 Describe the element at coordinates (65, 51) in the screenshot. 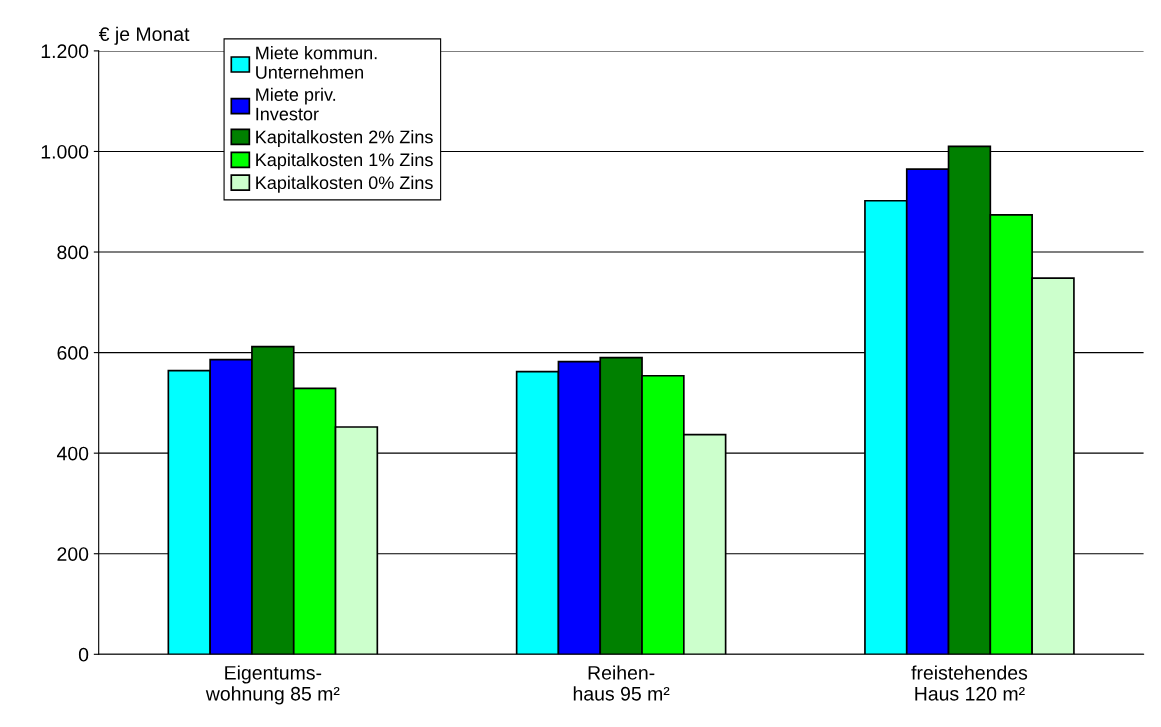

I see `y-tick-label: 1.200` at that location.